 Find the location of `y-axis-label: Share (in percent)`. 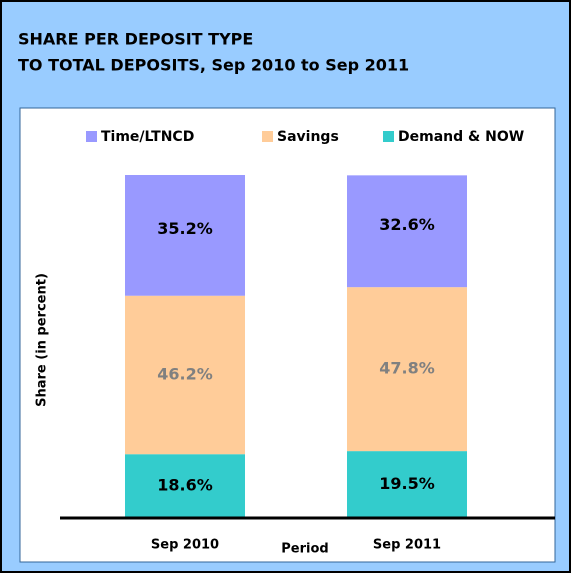

y-axis-label: Share (in percent) is located at coordinates (42, 340).